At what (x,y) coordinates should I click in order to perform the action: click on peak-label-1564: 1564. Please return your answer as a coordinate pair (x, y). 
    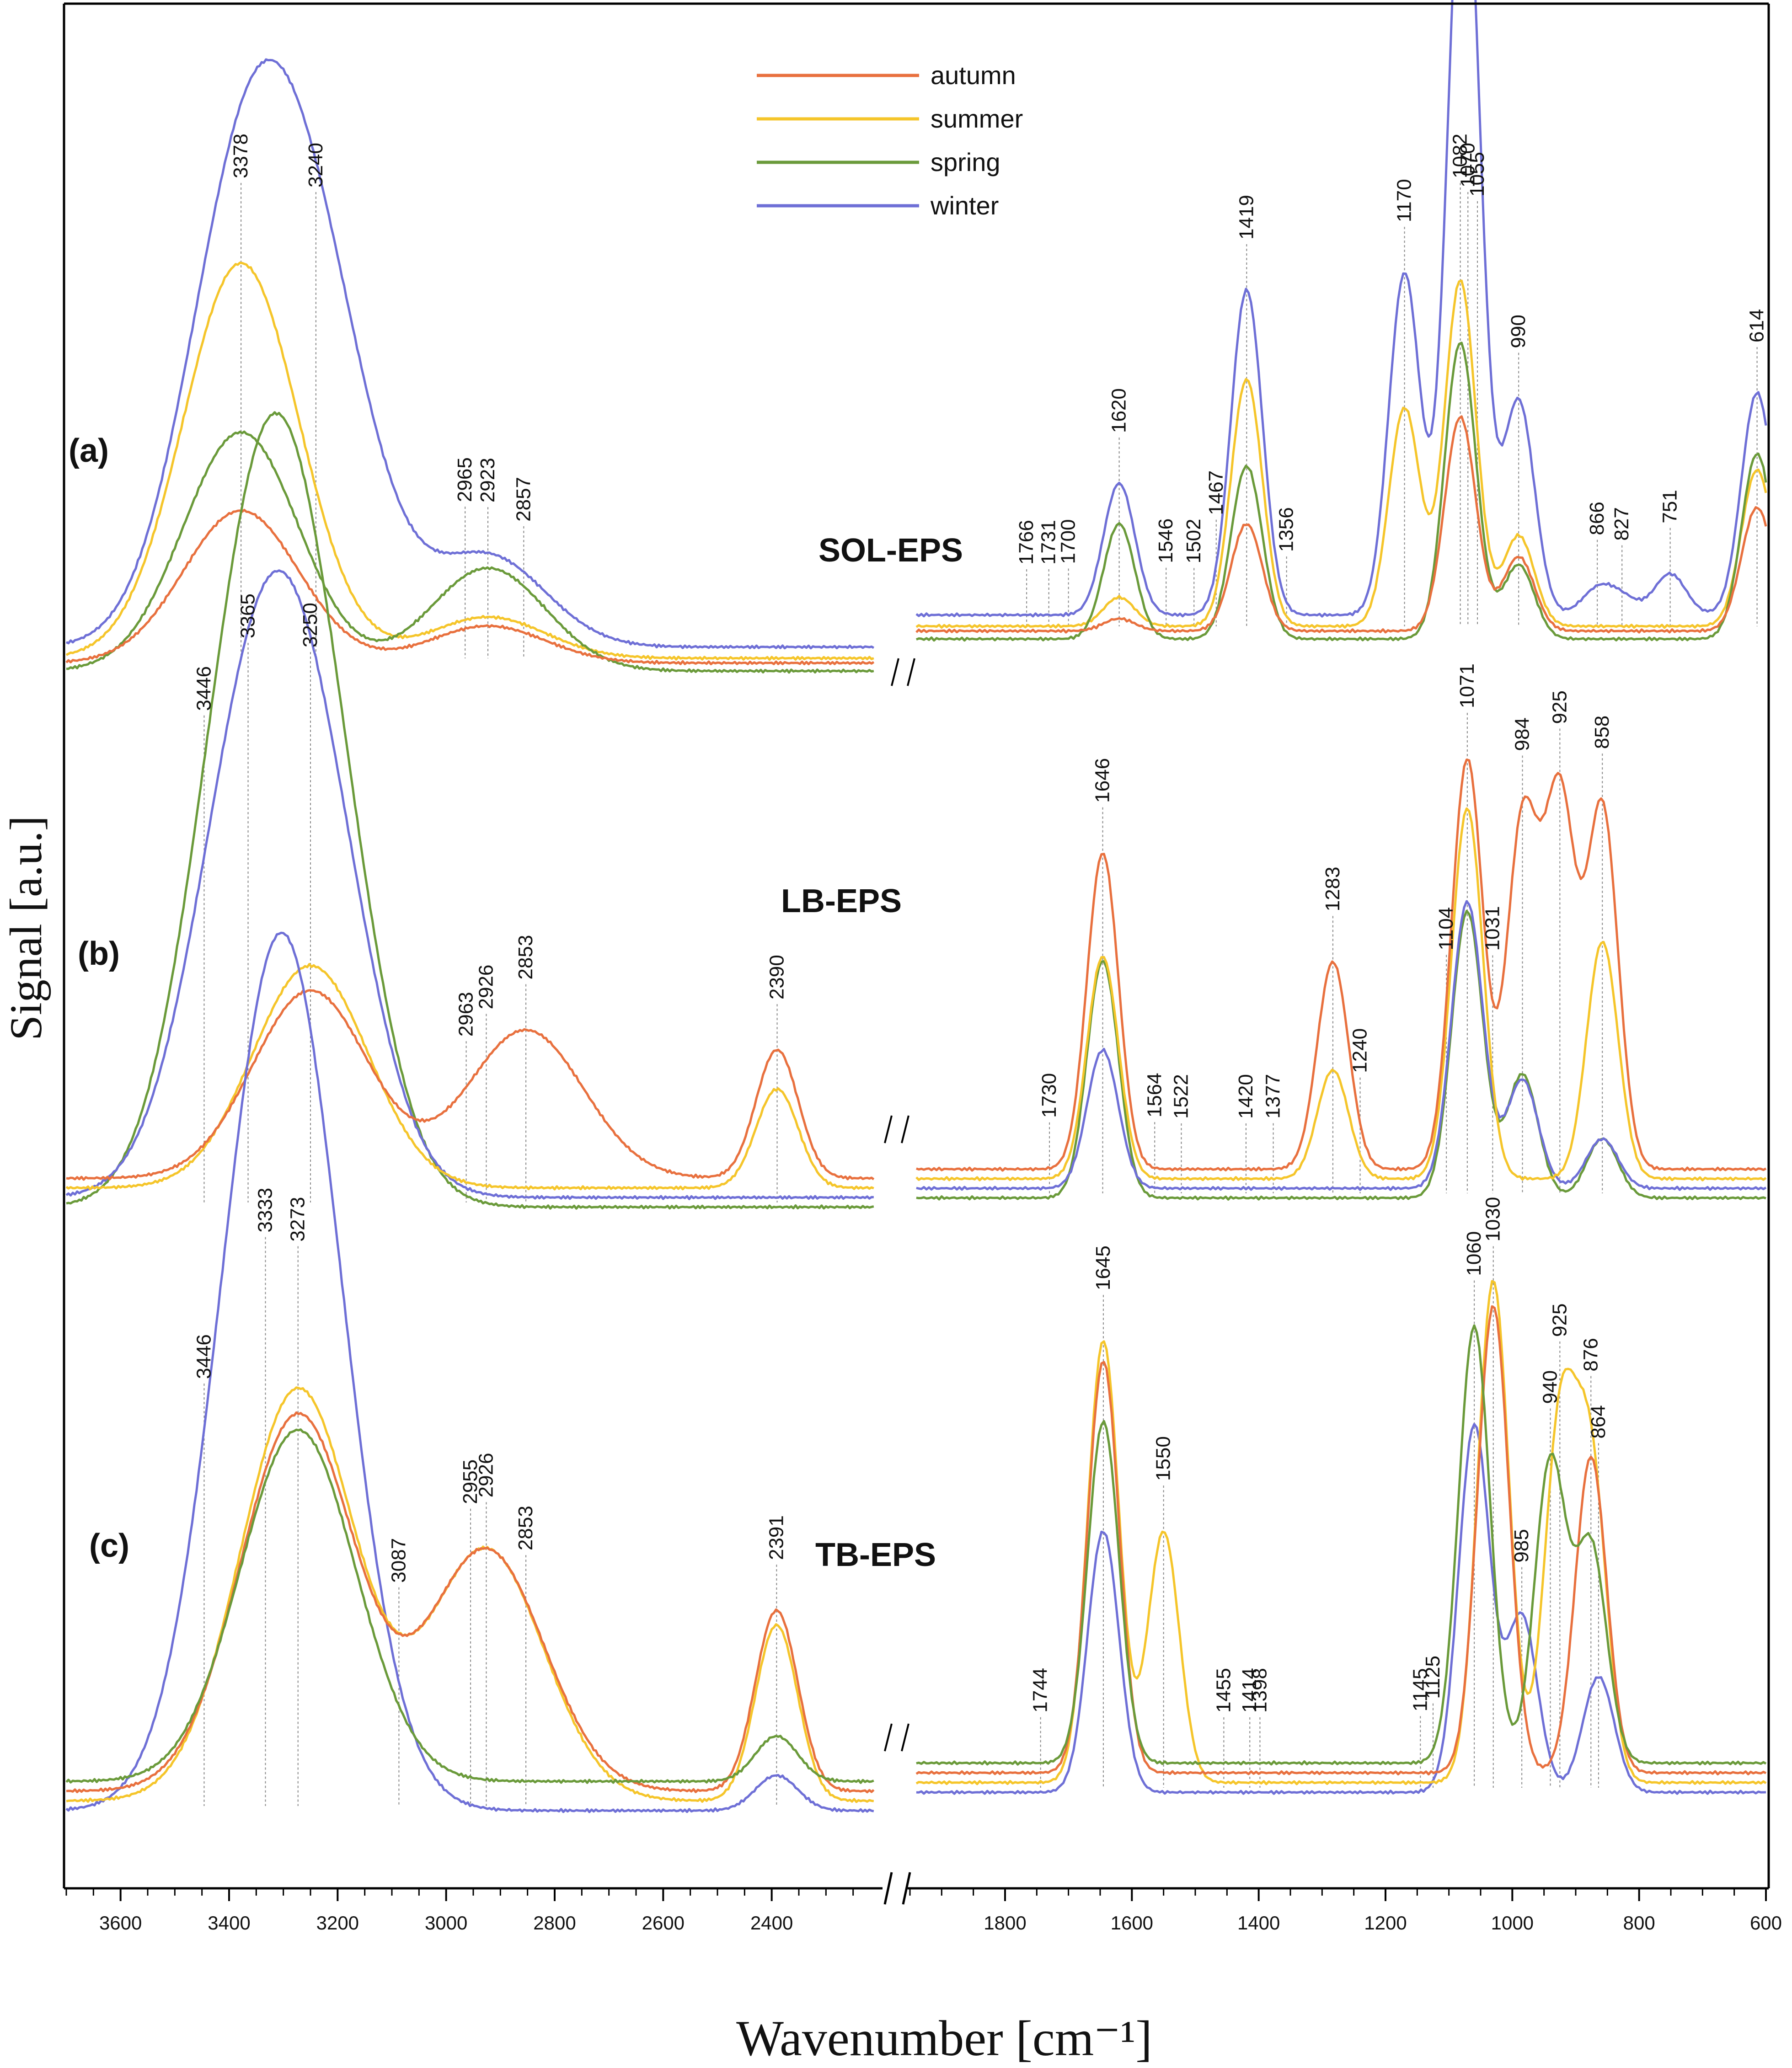
    Looking at the image, I should click on (1154, 1095).